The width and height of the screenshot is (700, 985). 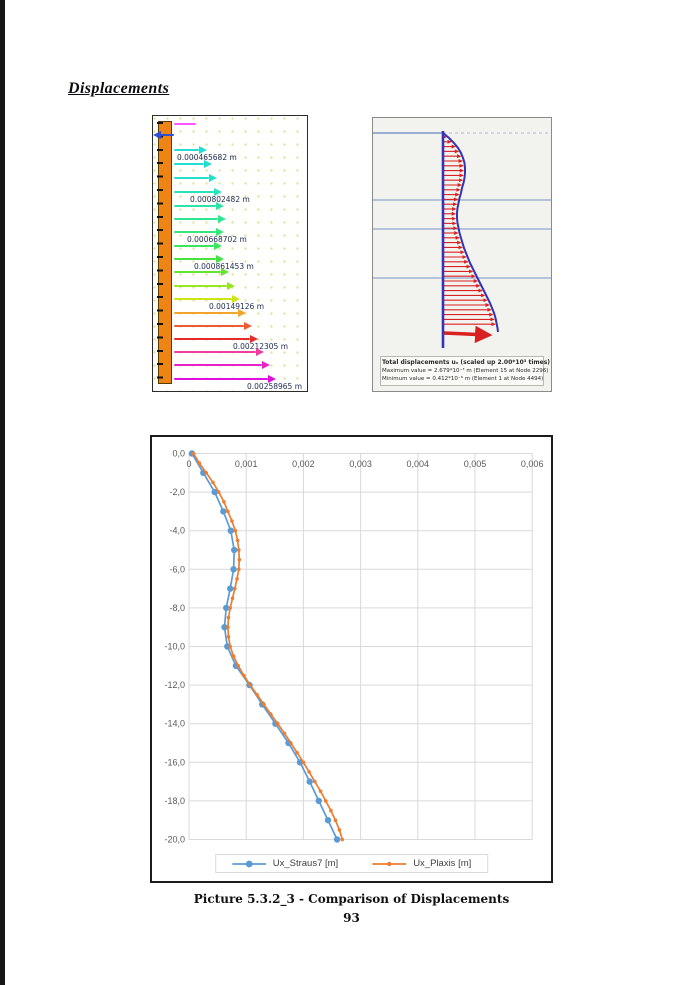 I want to click on y-tick-label: -18,0, so click(x=174, y=801).